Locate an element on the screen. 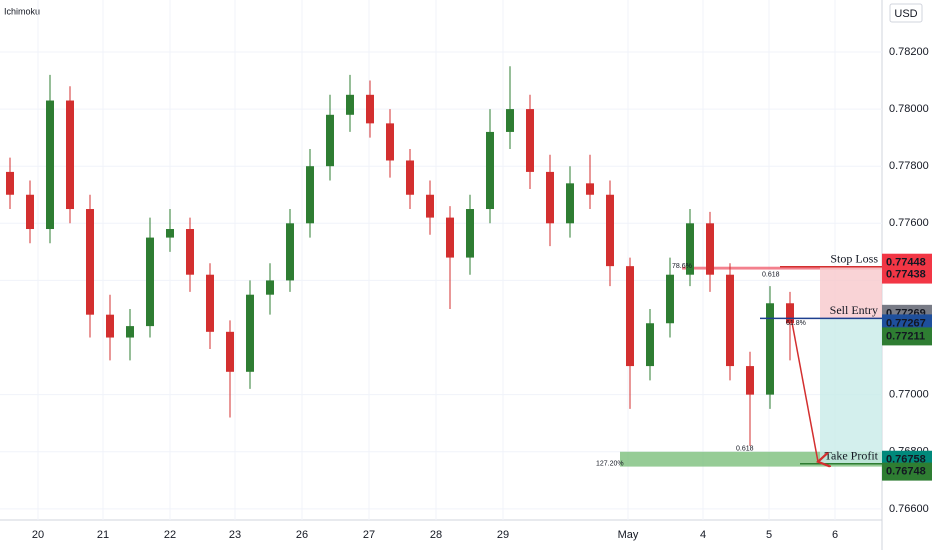 This screenshot has height=550, width=932. price-tag-label: 0.76748 is located at coordinates (906, 472).